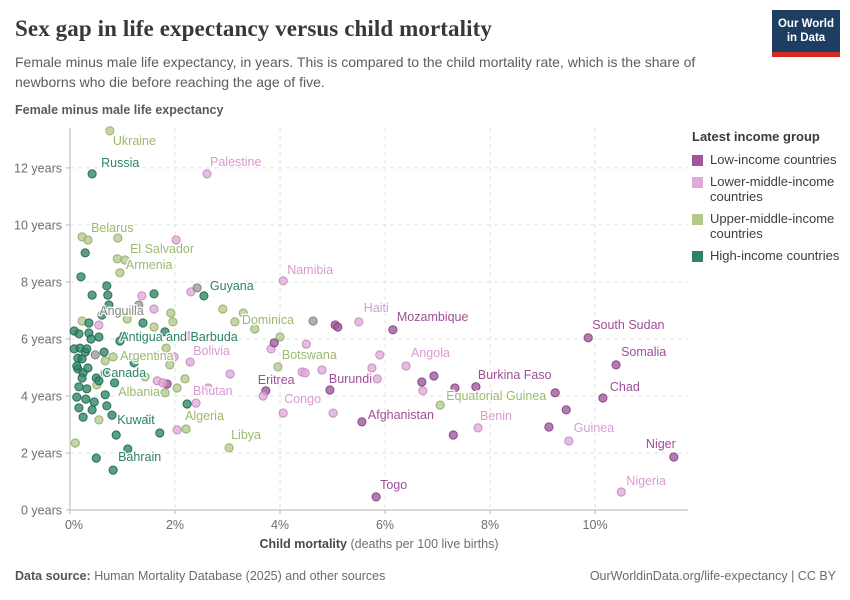 The width and height of the screenshot is (850, 600). What do you see at coordinates (674, 457) in the screenshot?
I see `data-point-niger` at bounding box center [674, 457].